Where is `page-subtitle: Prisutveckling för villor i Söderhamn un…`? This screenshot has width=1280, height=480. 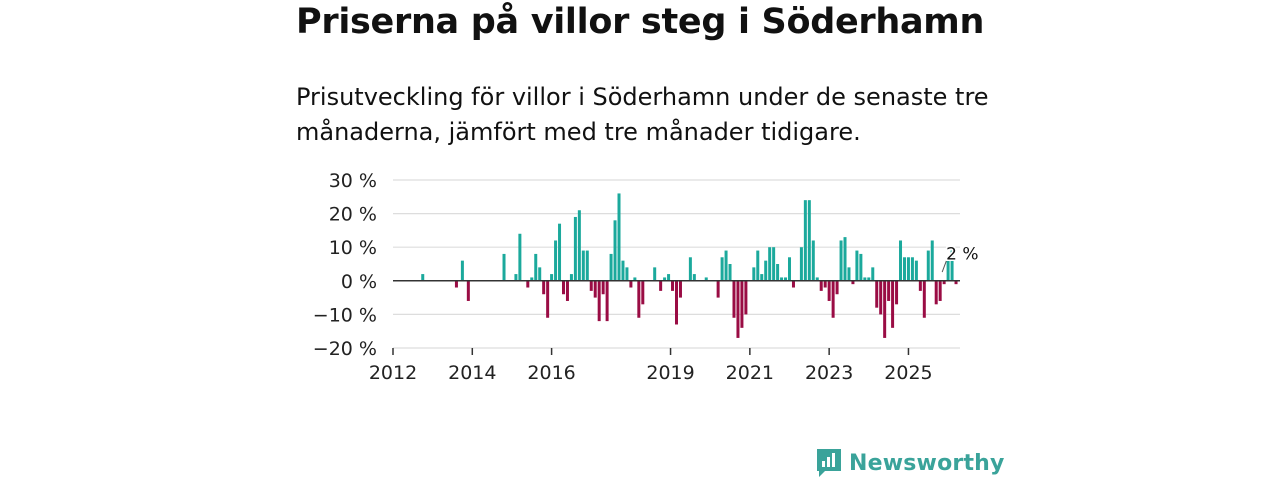 page-subtitle: Prisutveckling för villor i Söderhamn un… is located at coordinates (642, 114).